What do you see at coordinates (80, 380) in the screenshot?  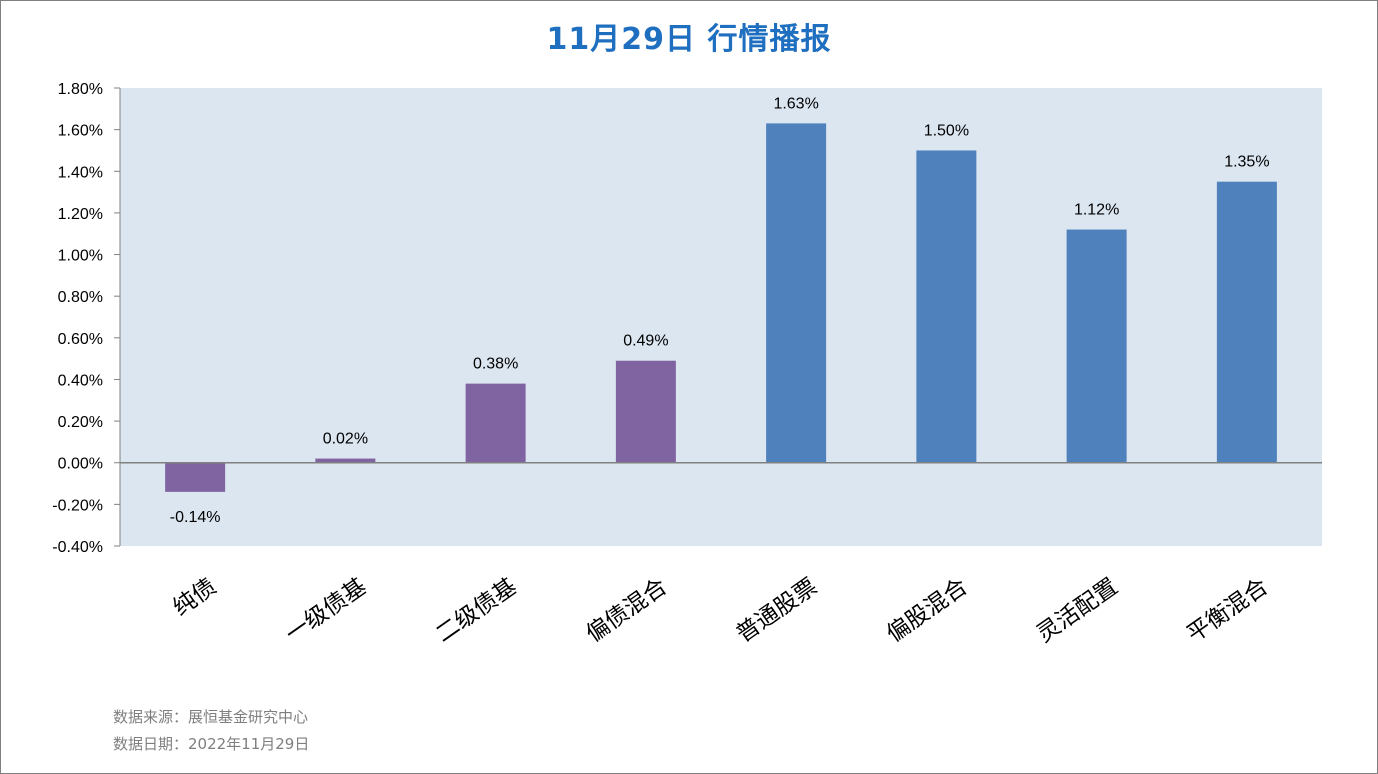 I see `y-tick-label: 0.40%` at bounding box center [80, 380].